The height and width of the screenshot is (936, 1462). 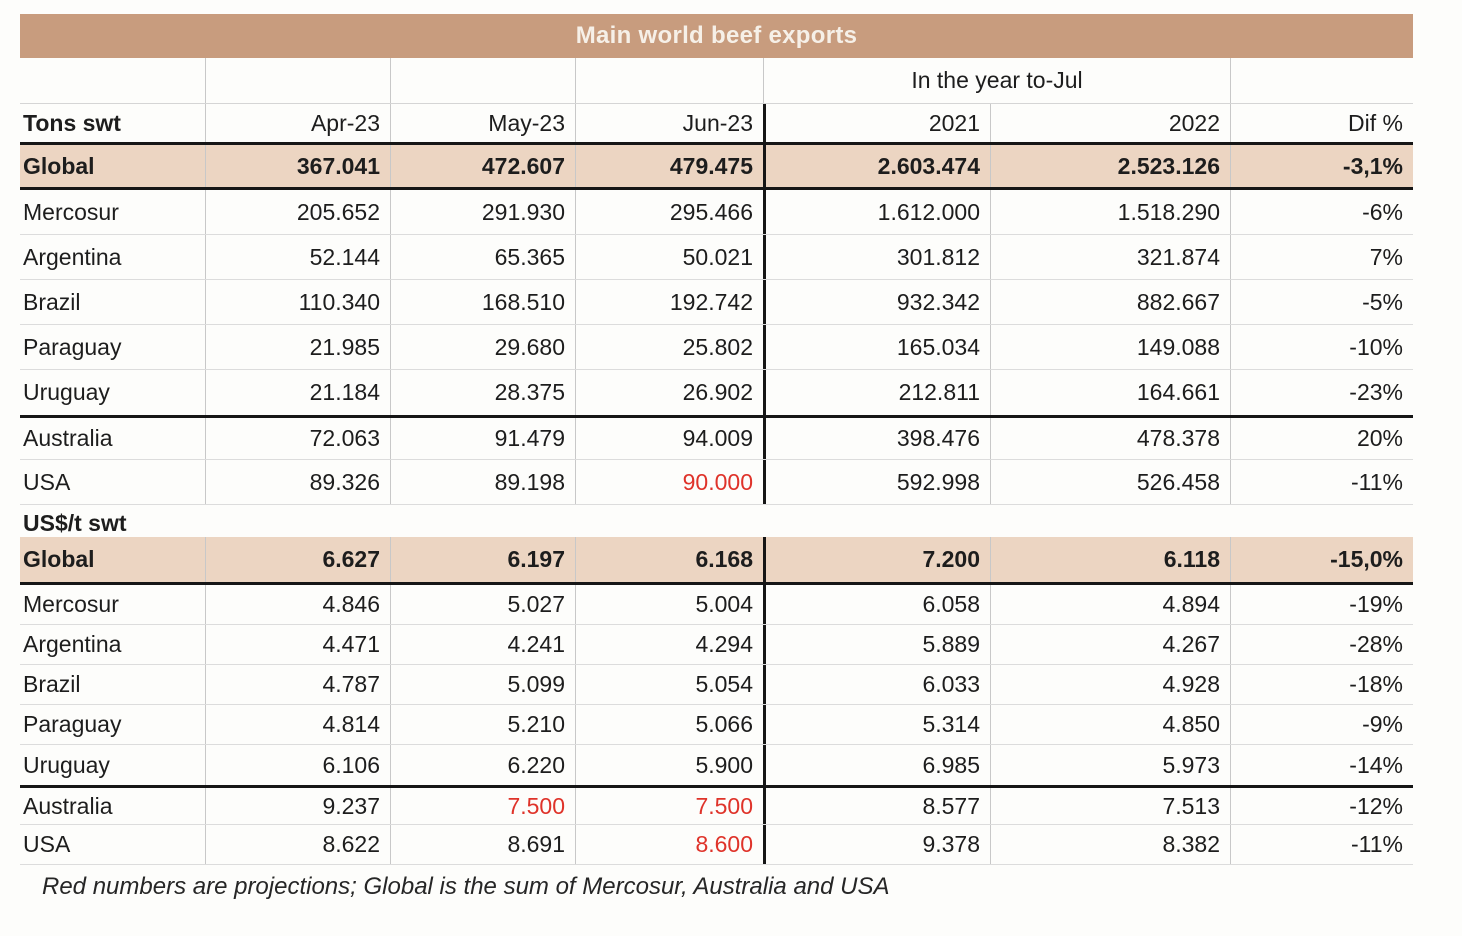 What do you see at coordinates (669, 684) in the screenshot?
I see `value-cell: 5.054` at bounding box center [669, 684].